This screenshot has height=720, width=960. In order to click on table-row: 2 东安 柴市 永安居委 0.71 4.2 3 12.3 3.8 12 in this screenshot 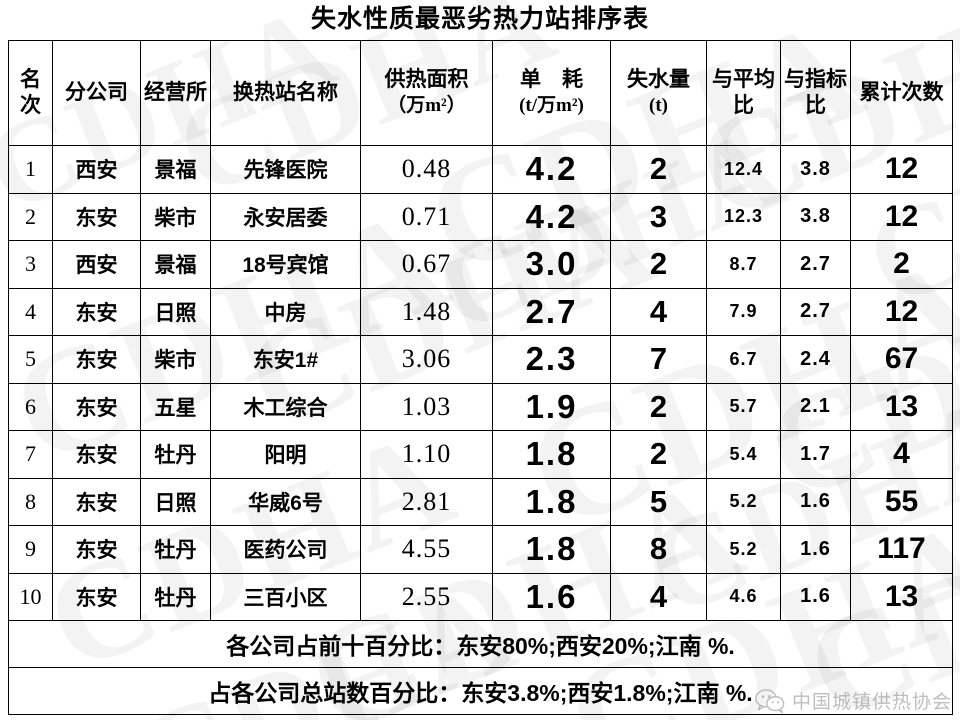, I will do `click(480, 216)`.